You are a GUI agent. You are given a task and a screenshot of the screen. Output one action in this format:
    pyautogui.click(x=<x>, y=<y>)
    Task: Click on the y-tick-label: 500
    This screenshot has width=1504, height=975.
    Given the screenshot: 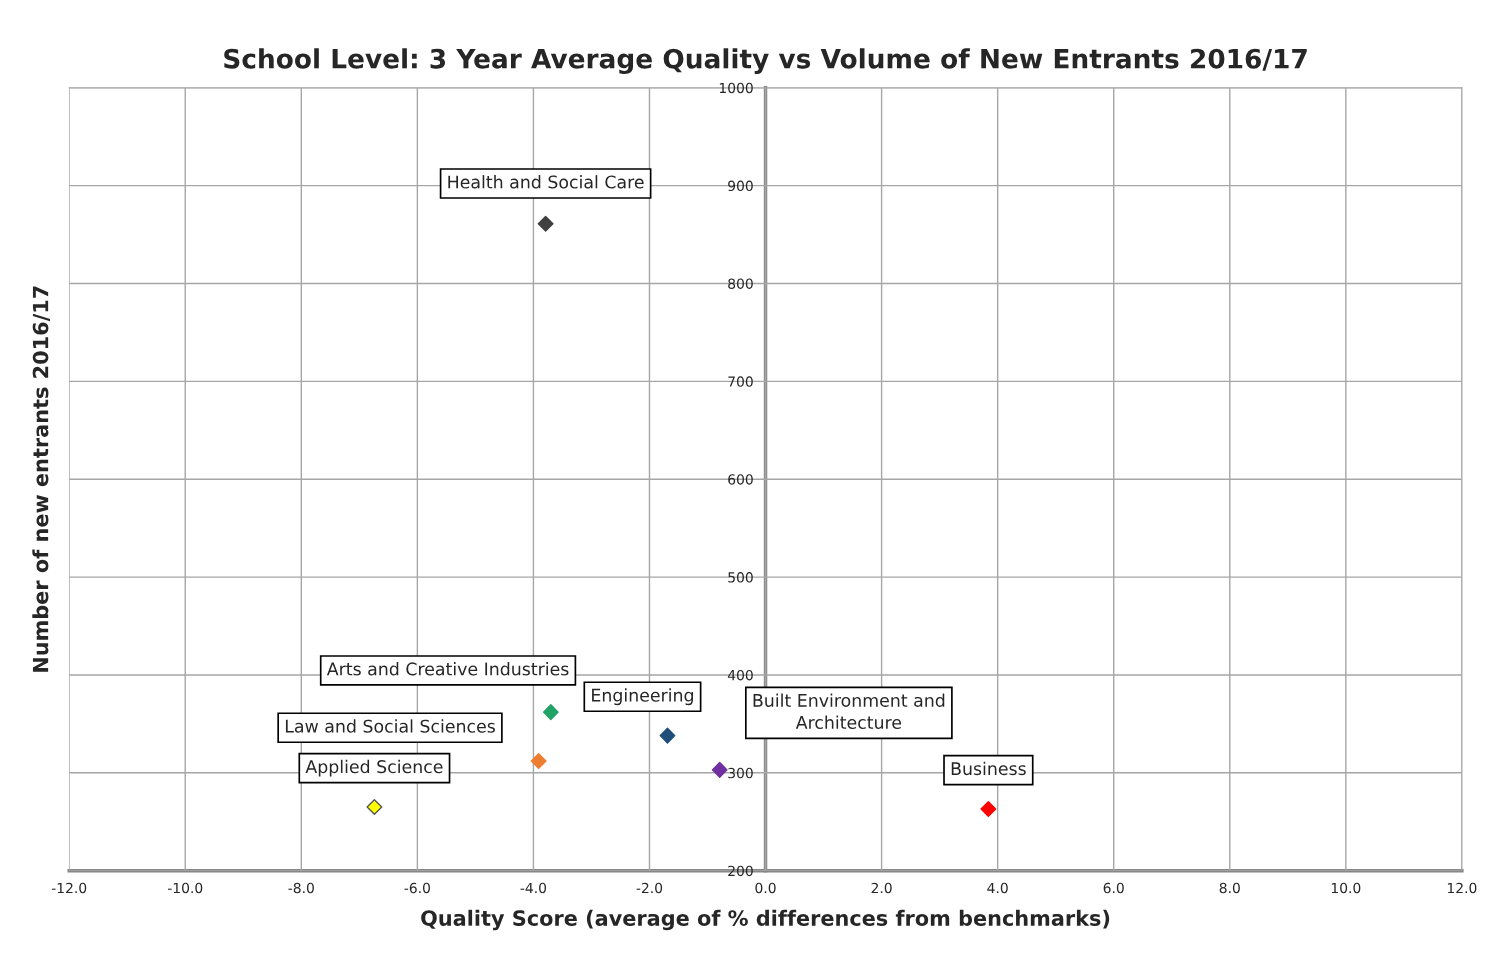 What is the action you would take?
    pyautogui.click(x=740, y=577)
    